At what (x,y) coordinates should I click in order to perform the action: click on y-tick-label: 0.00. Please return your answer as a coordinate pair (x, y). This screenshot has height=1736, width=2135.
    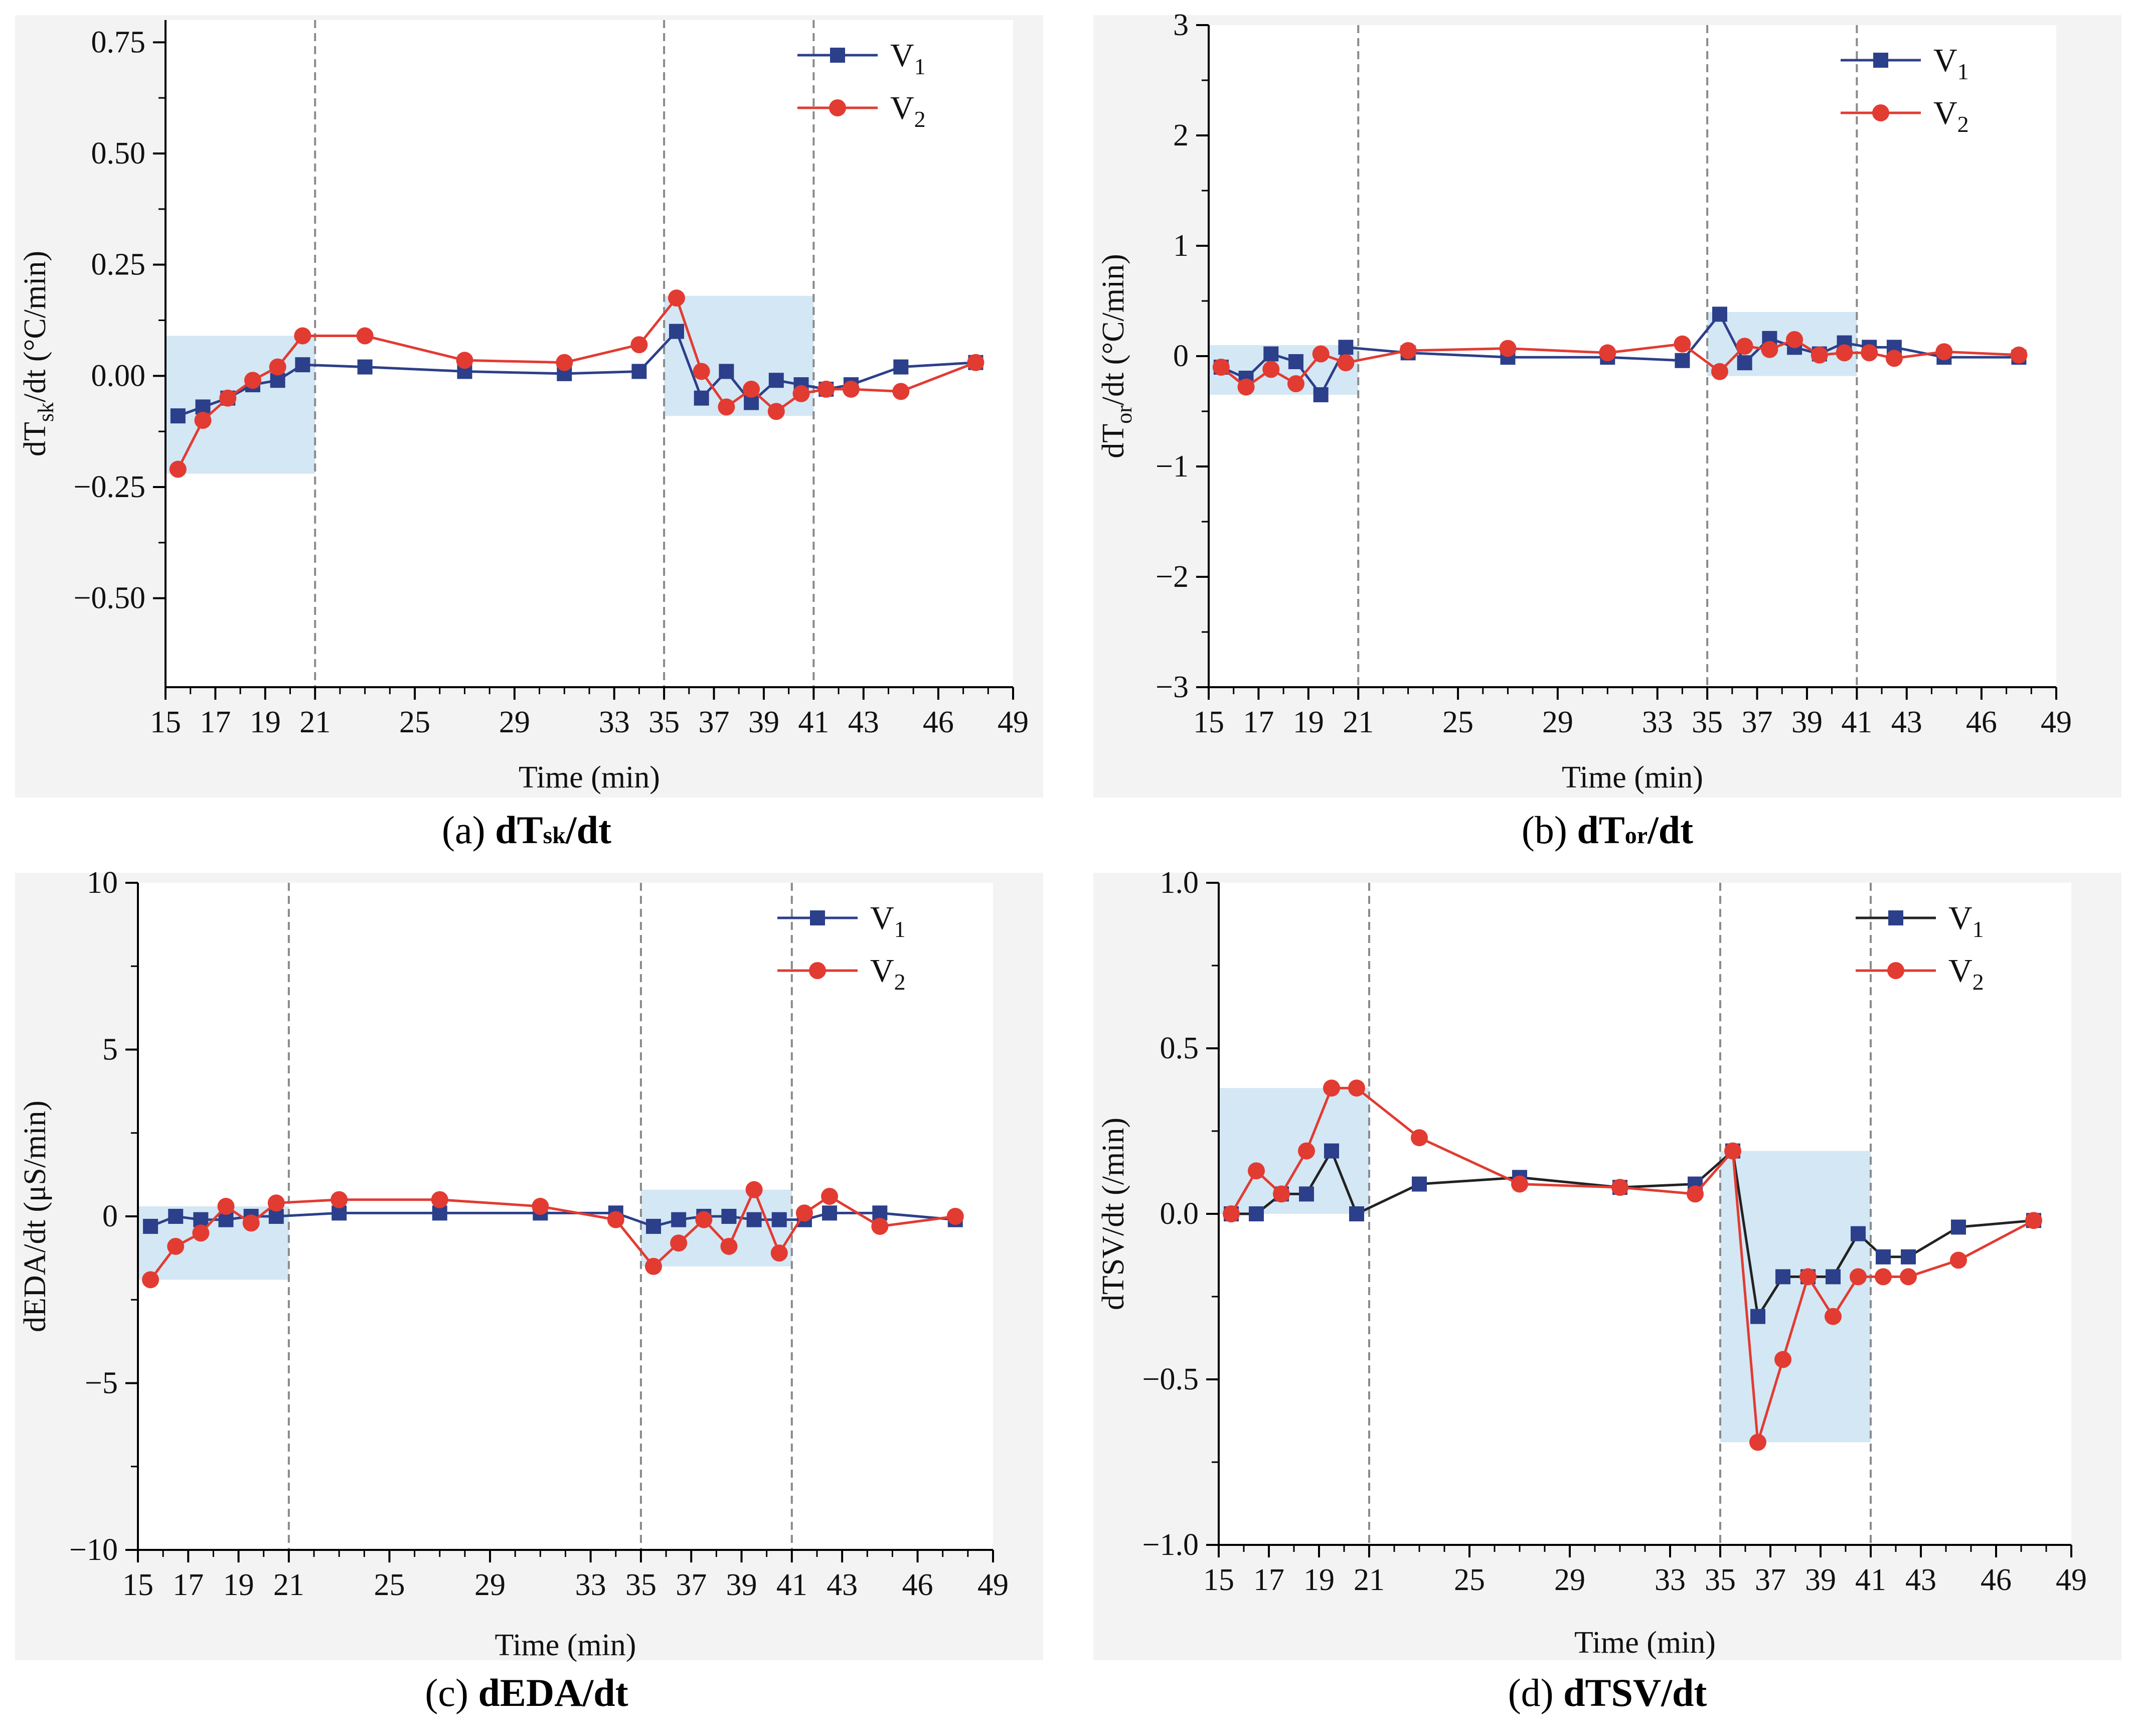
    Looking at the image, I should click on (118, 376).